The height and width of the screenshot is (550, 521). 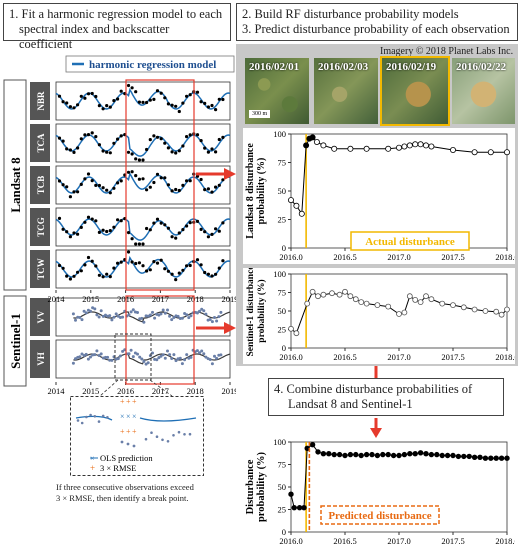 I want to click on sentinel-label: Sentinel-1, so click(x=15, y=341).